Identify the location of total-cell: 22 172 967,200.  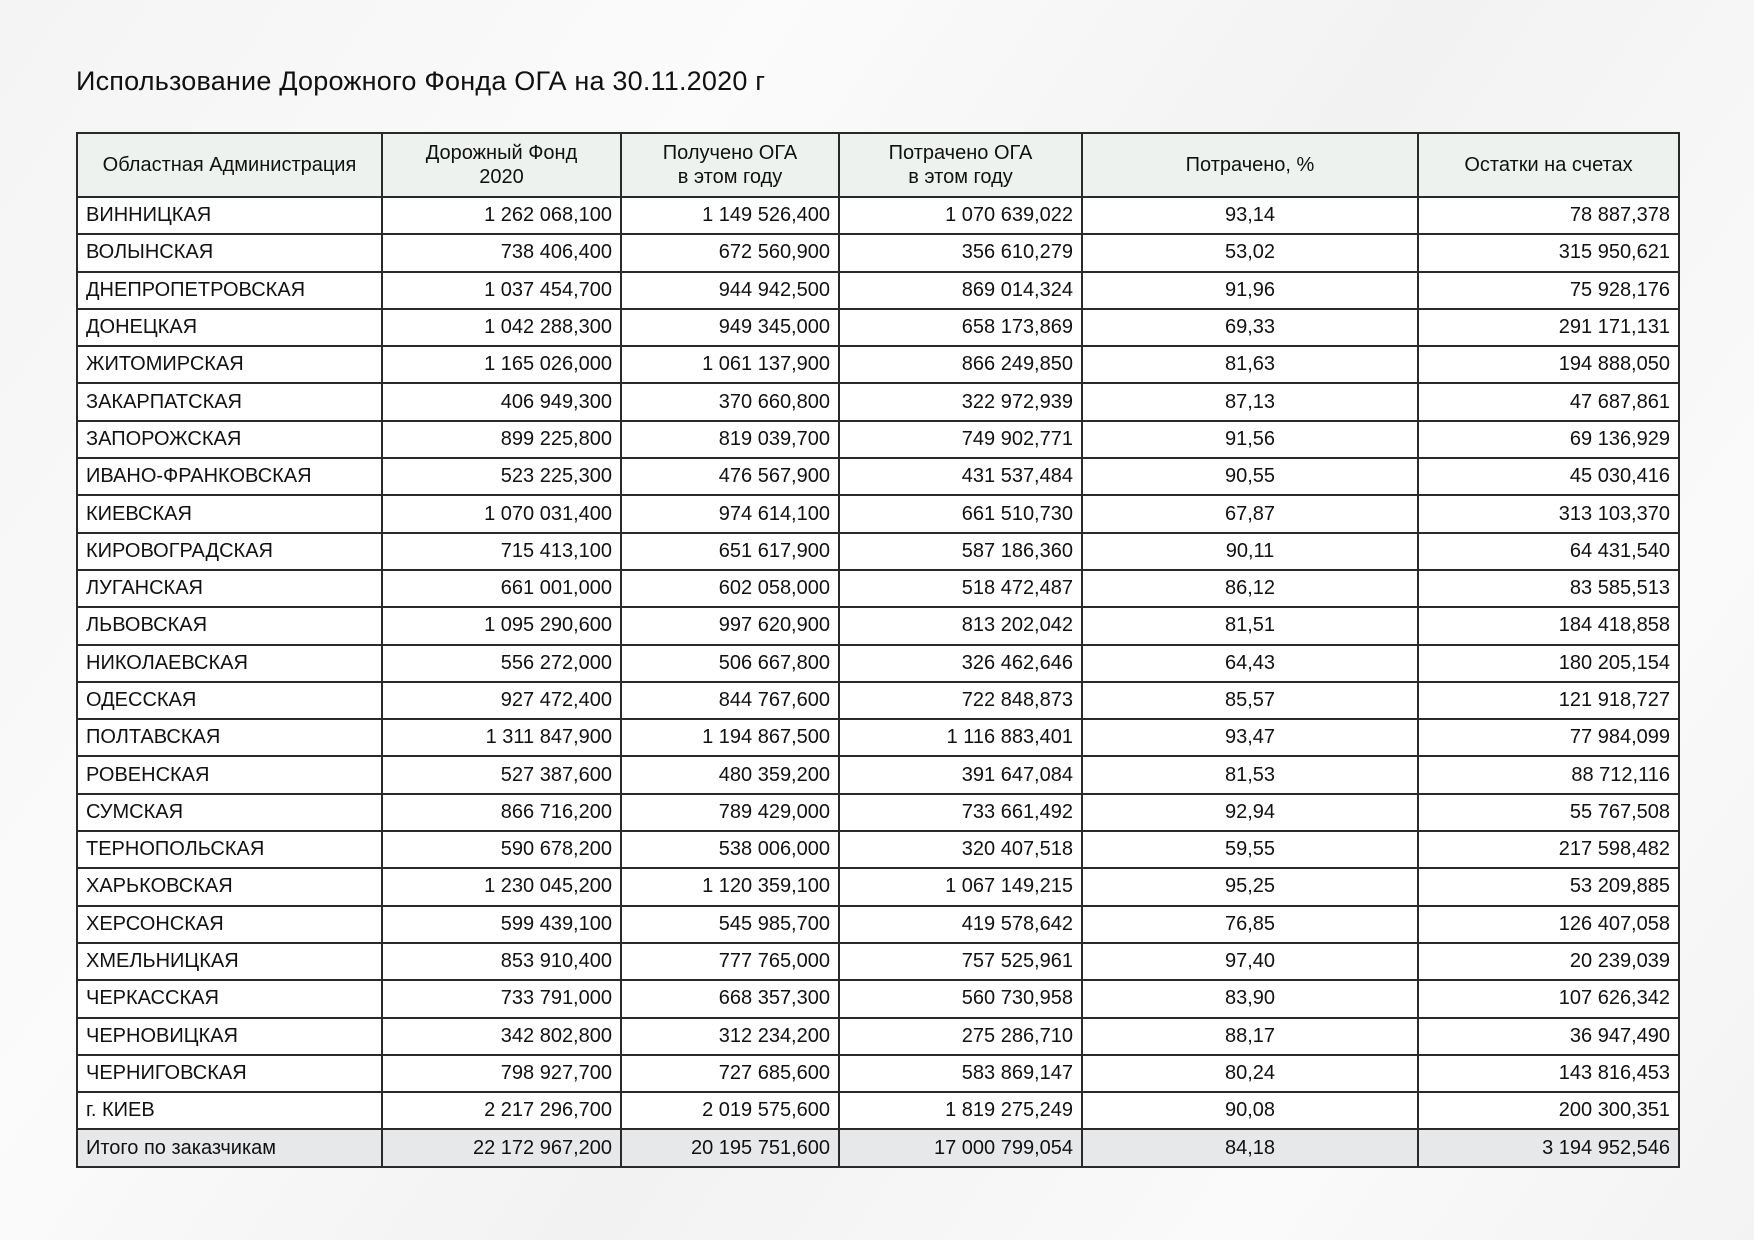
(501, 1148).